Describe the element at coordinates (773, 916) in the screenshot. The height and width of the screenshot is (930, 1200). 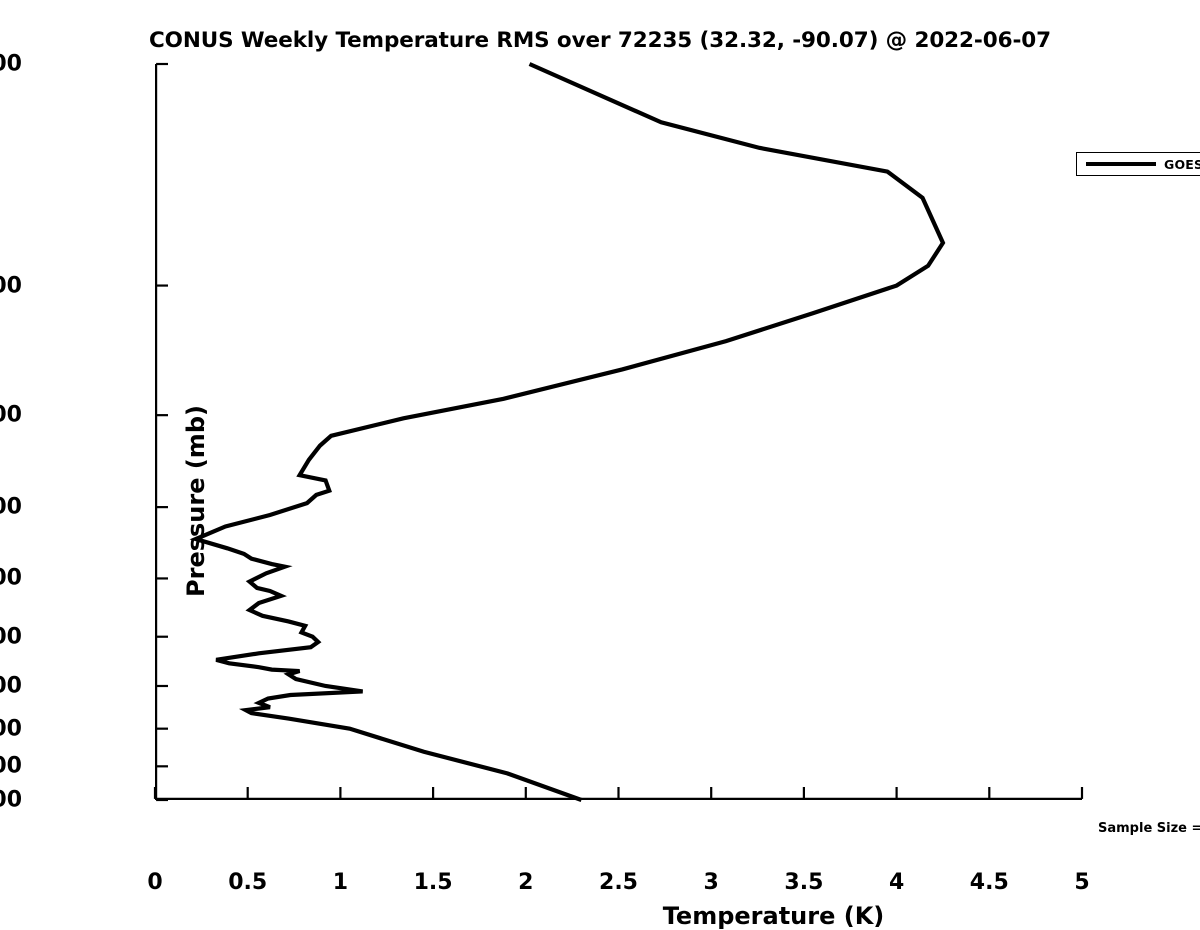
I see `x-axis-label: Temperature (K)` at that location.